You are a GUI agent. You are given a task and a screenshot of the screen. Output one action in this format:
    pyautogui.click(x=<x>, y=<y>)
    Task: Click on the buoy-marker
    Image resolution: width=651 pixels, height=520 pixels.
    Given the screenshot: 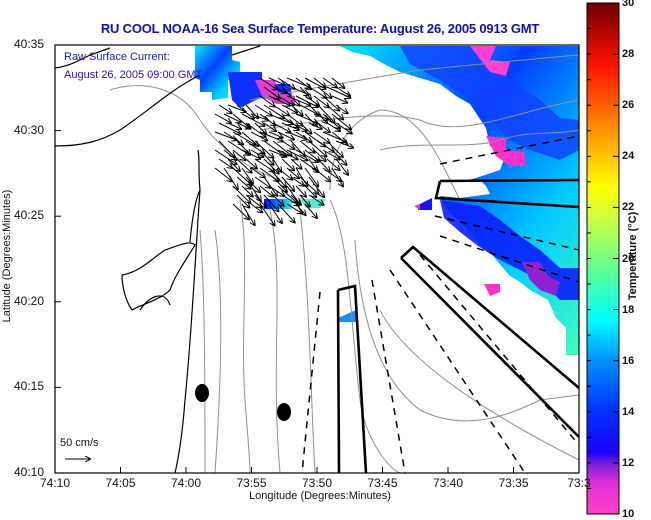 What is the action you would take?
    pyautogui.click(x=202, y=393)
    